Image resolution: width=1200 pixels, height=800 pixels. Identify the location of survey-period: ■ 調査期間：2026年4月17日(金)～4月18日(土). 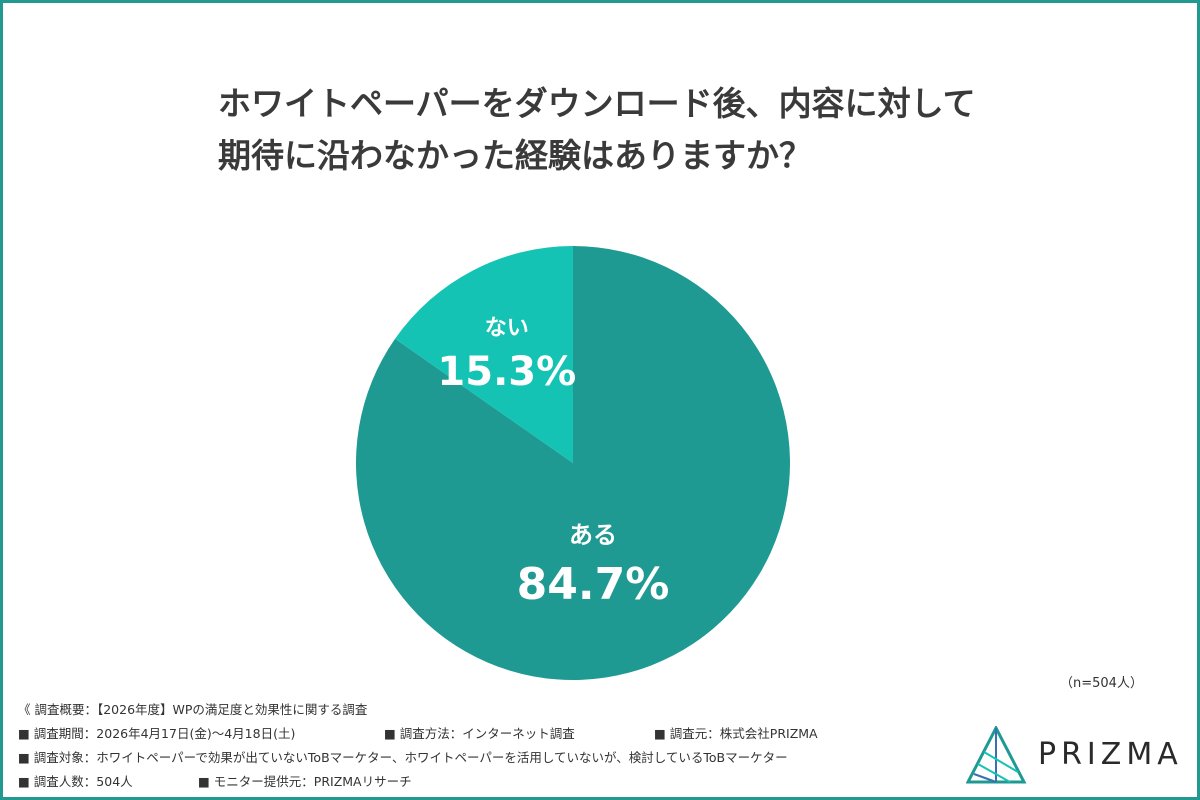
(157, 733).